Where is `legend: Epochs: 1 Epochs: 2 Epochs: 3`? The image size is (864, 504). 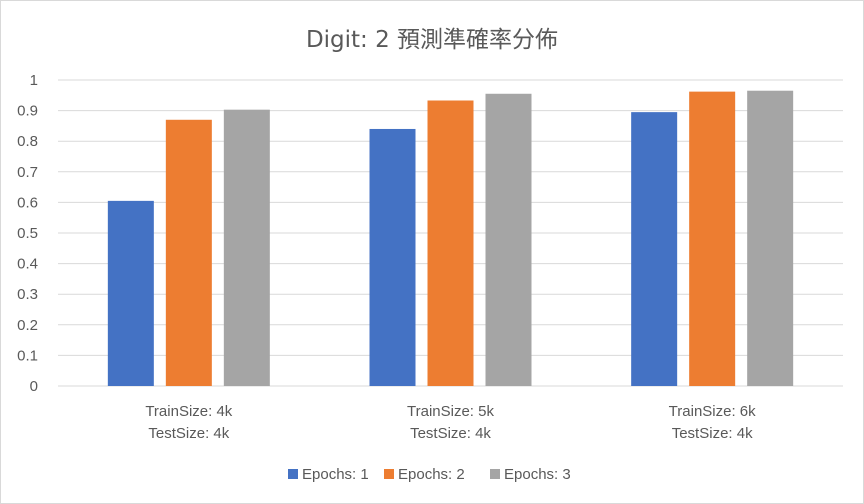 legend: Epochs: 1 Epochs: 2 Epochs: 3 is located at coordinates (429, 474).